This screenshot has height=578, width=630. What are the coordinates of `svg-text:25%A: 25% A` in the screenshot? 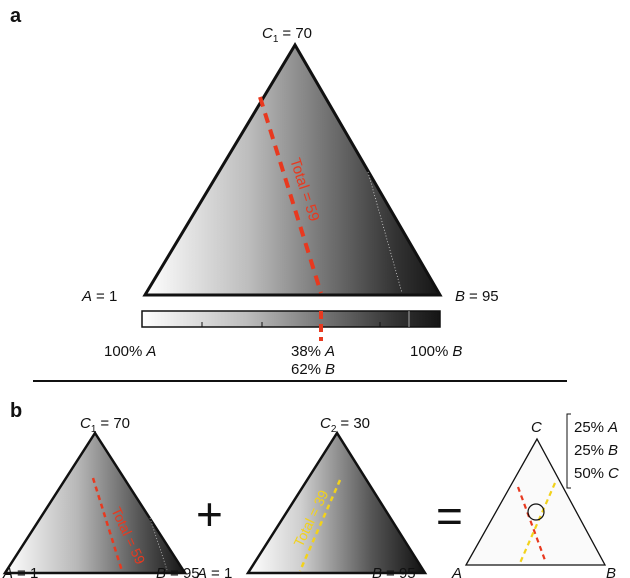 It's located at (596, 427).